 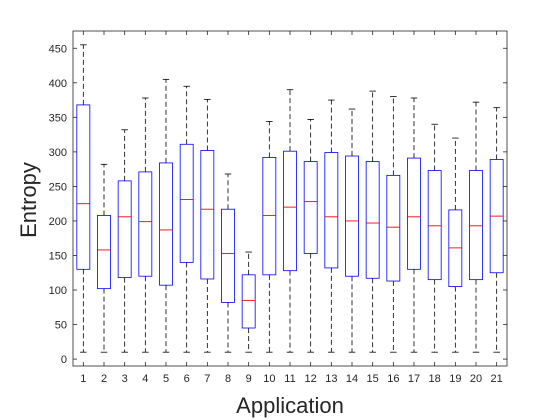 I want to click on x-tick-label: 15, so click(x=373, y=379).